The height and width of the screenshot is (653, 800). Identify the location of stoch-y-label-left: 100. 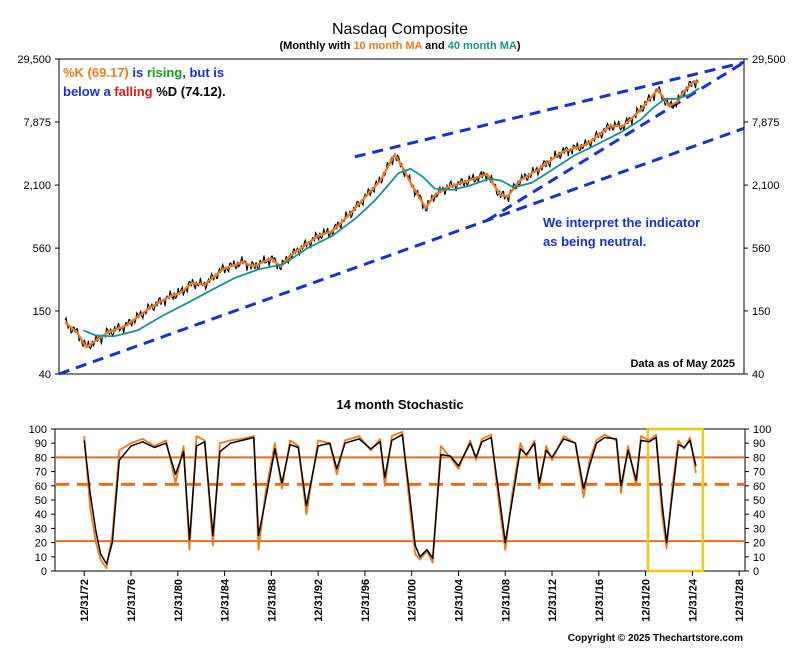
(38, 430).